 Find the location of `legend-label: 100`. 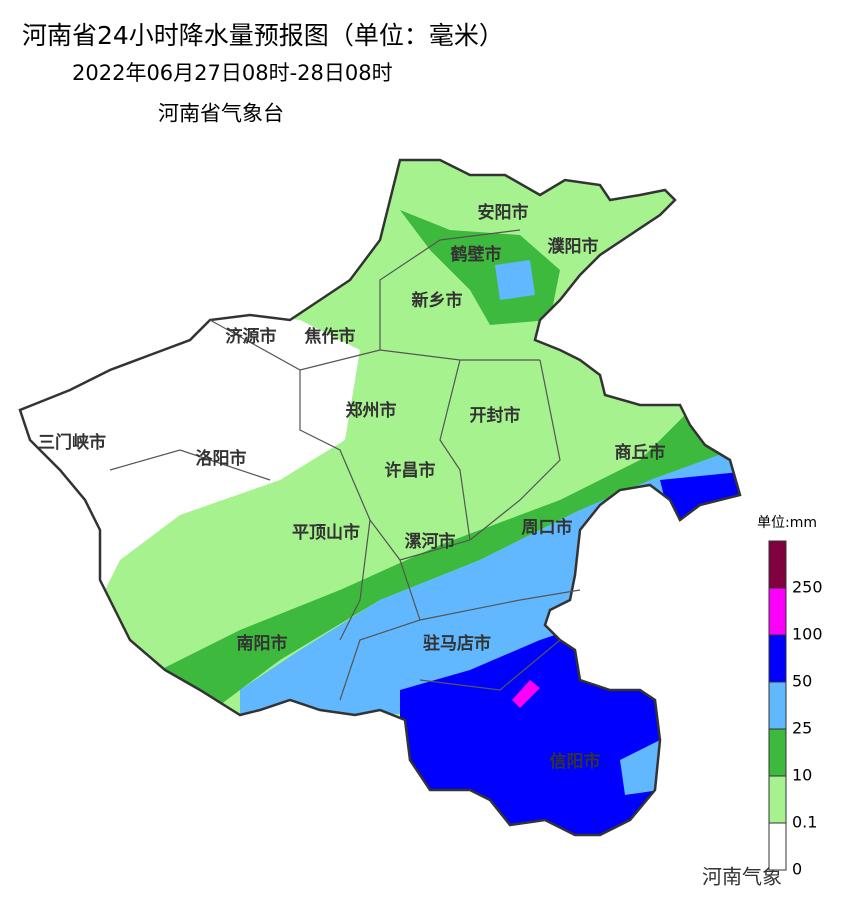

legend-label: 100 is located at coordinates (807, 634).